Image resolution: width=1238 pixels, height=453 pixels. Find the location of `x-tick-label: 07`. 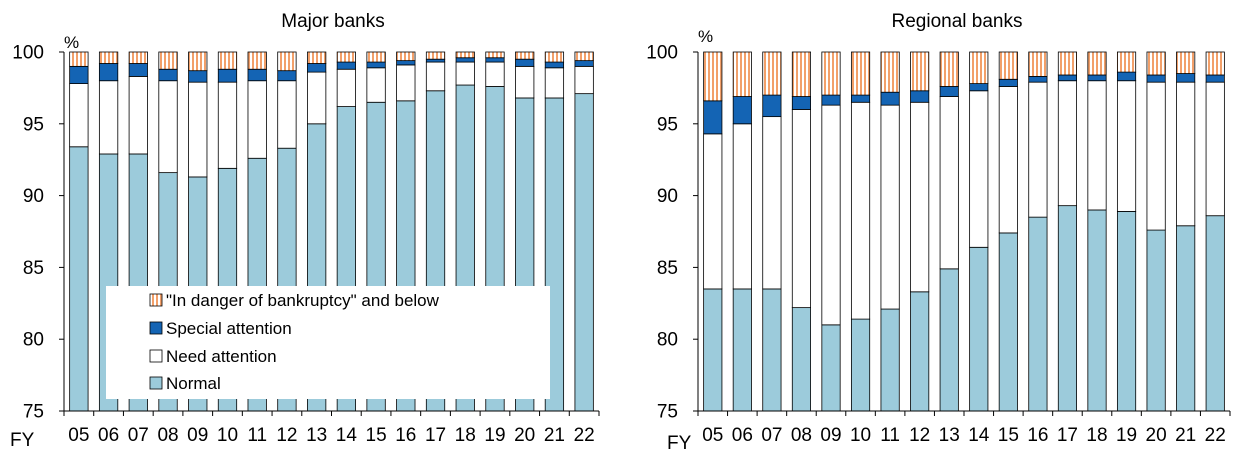

x-tick-label: 07 is located at coordinates (771, 435).